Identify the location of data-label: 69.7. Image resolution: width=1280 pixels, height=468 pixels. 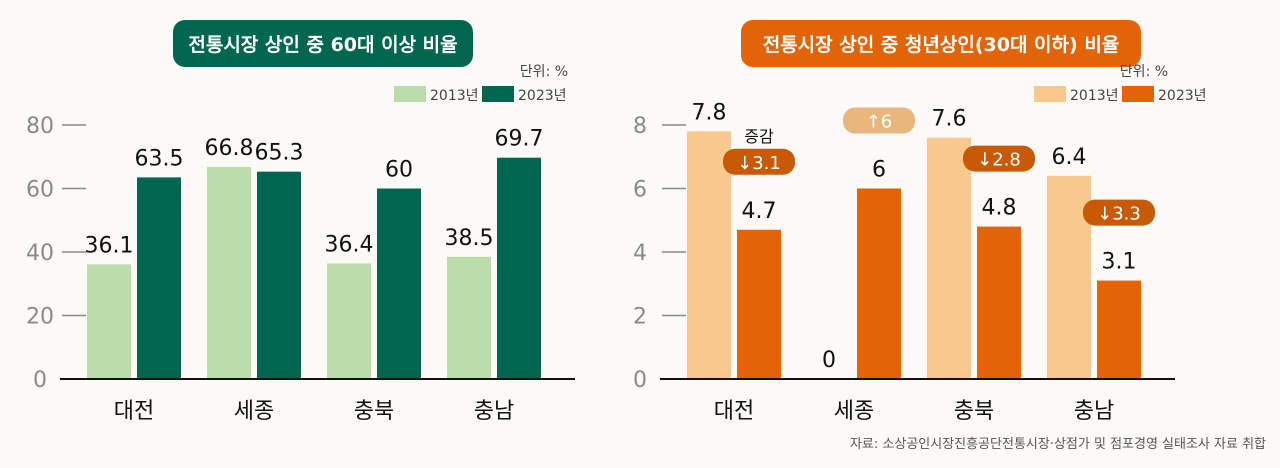
(519, 139).